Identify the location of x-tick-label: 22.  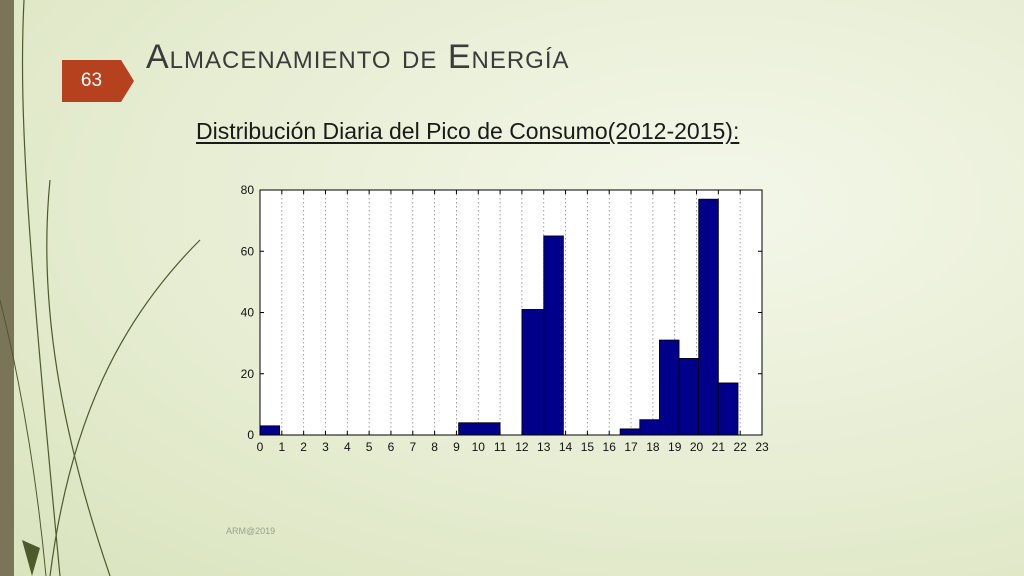
(740, 447).